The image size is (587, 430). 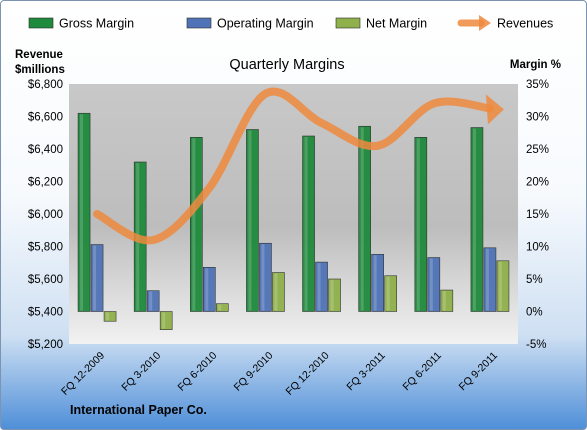 I want to click on left-tick-label: $5,800, so click(x=45, y=248).